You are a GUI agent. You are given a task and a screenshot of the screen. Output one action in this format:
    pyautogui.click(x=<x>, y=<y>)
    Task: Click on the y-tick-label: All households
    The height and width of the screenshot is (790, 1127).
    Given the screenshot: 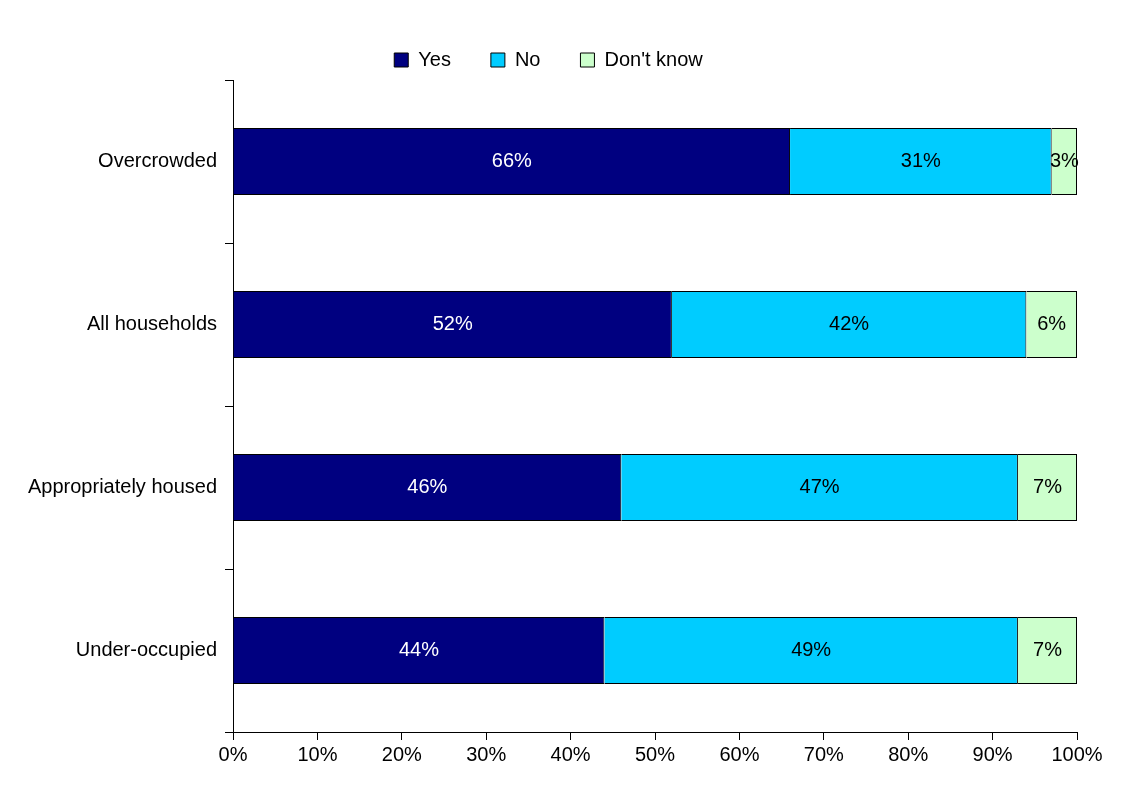 What is the action you would take?
    pyautogui.click(x=152, y=323)
    